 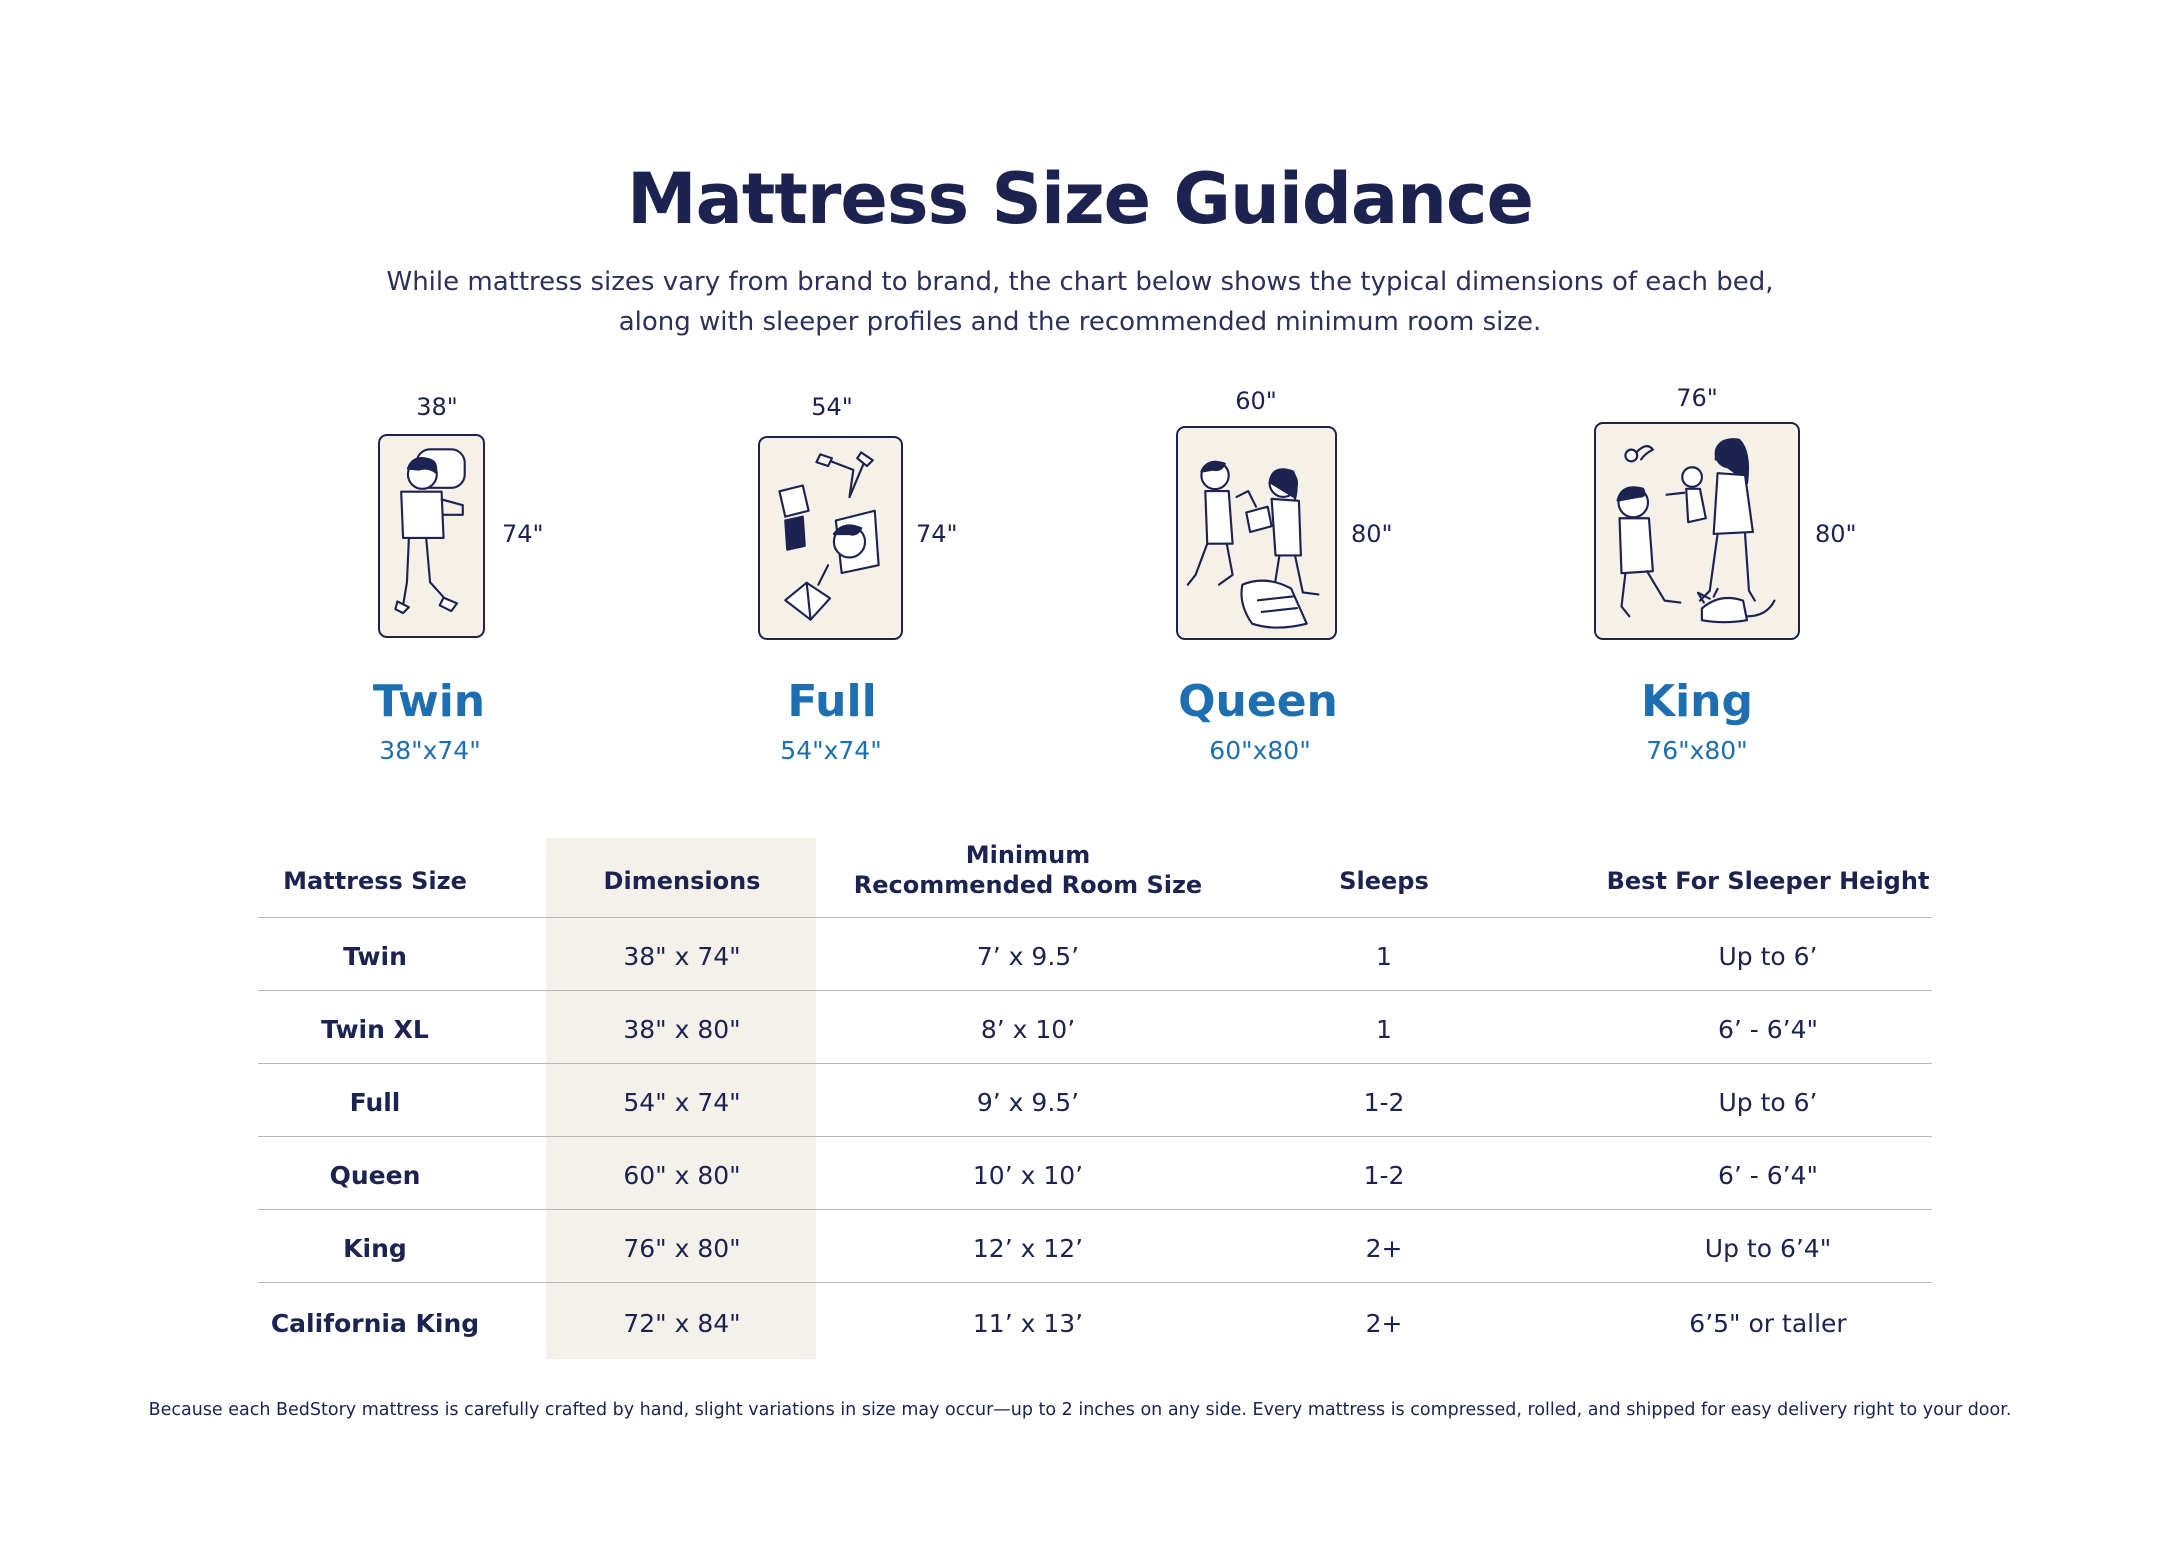 I want to click on sleeping-child-illustration, so click(x=430, y=531).